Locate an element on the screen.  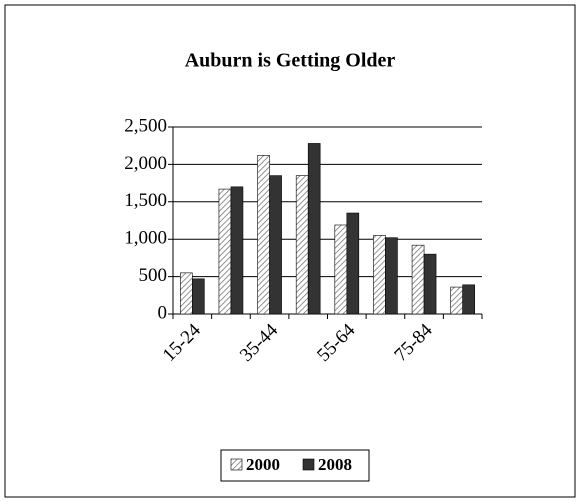
y-tick-label: 1,500 is located at coordinates (145, 200).